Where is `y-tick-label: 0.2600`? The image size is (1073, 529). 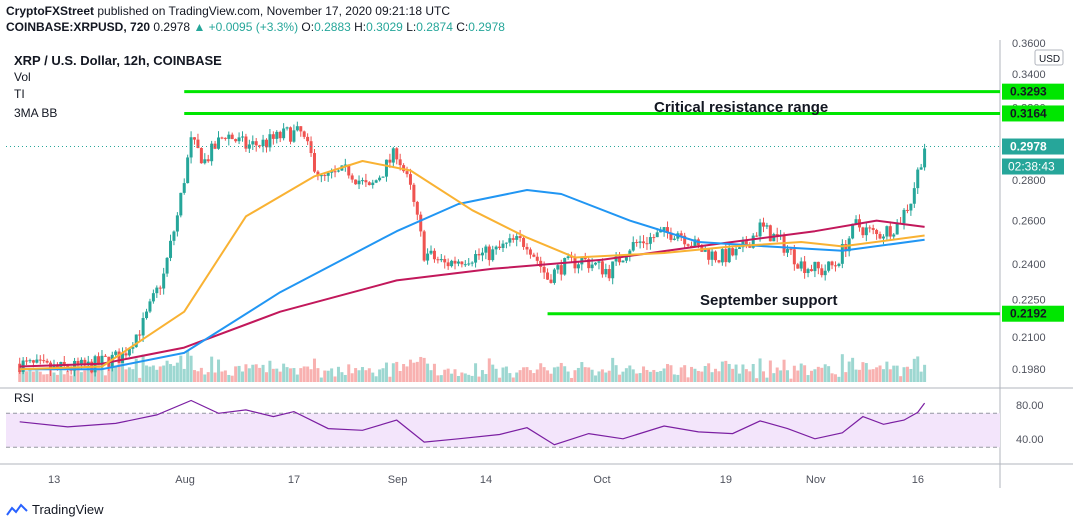 y-tick-label: 0.2600 is located at coordinates (1029, 222).